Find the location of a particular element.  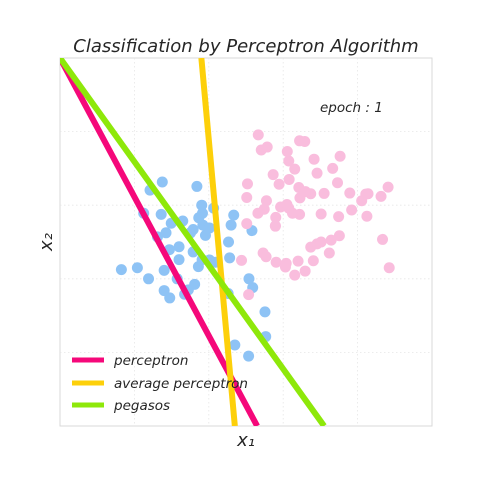

legend-label-average-perceptron: average perceptron is located at coordinates (181, 384).